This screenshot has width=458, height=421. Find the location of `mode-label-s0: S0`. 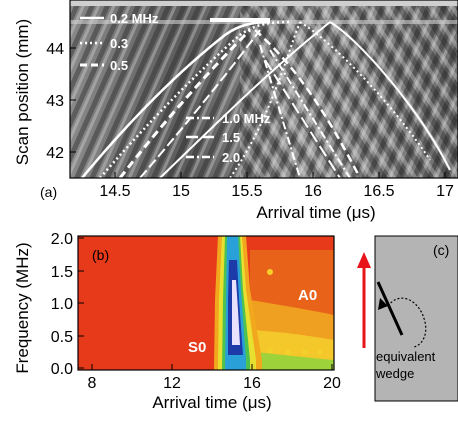

mode-label-s0: S0 is located at coordinates (197, 347).